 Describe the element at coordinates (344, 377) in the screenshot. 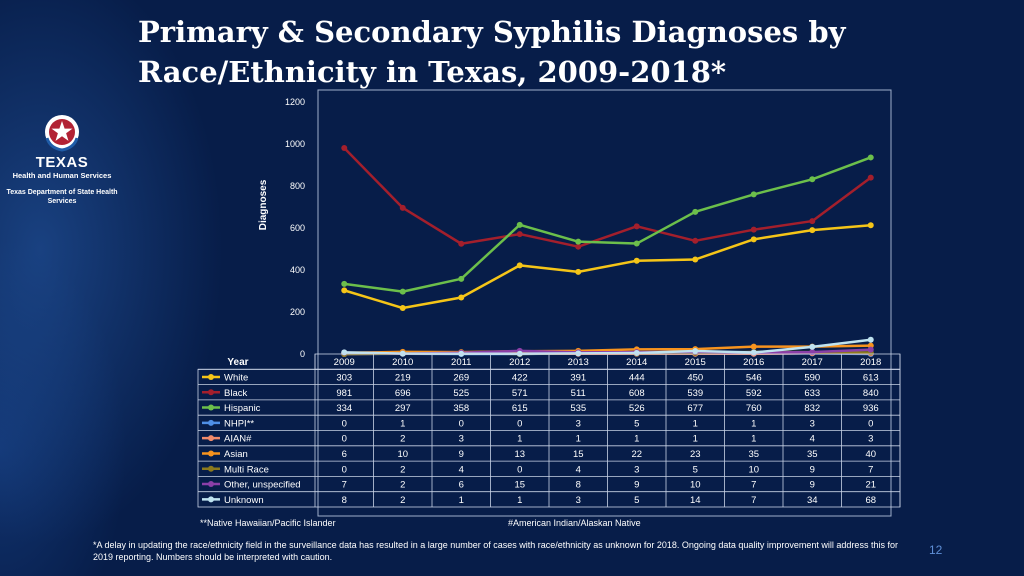

I see `table-cell-value: 303` at that location.